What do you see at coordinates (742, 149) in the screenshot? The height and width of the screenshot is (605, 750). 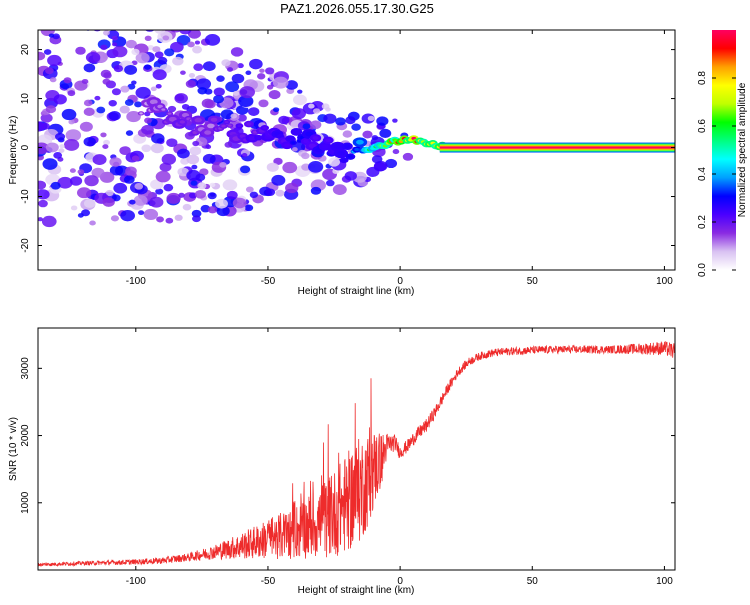 I see `colorbar-label: Normalized spectral amplitude` at bounding box center [742, 149].